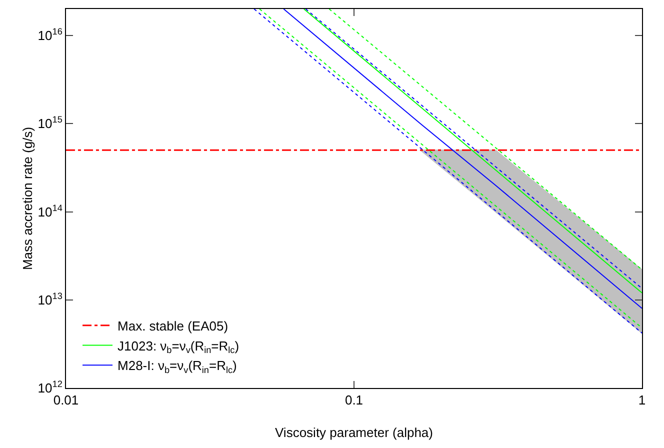 The width and height of the screenshot is (664, 448). Describe the element at coordinates (179, 347) in the screenshot. I see `text: J1023: ν$_{b}$=ν$_{v}$(R$_{in}$=R$_{lc}$)` at that location.